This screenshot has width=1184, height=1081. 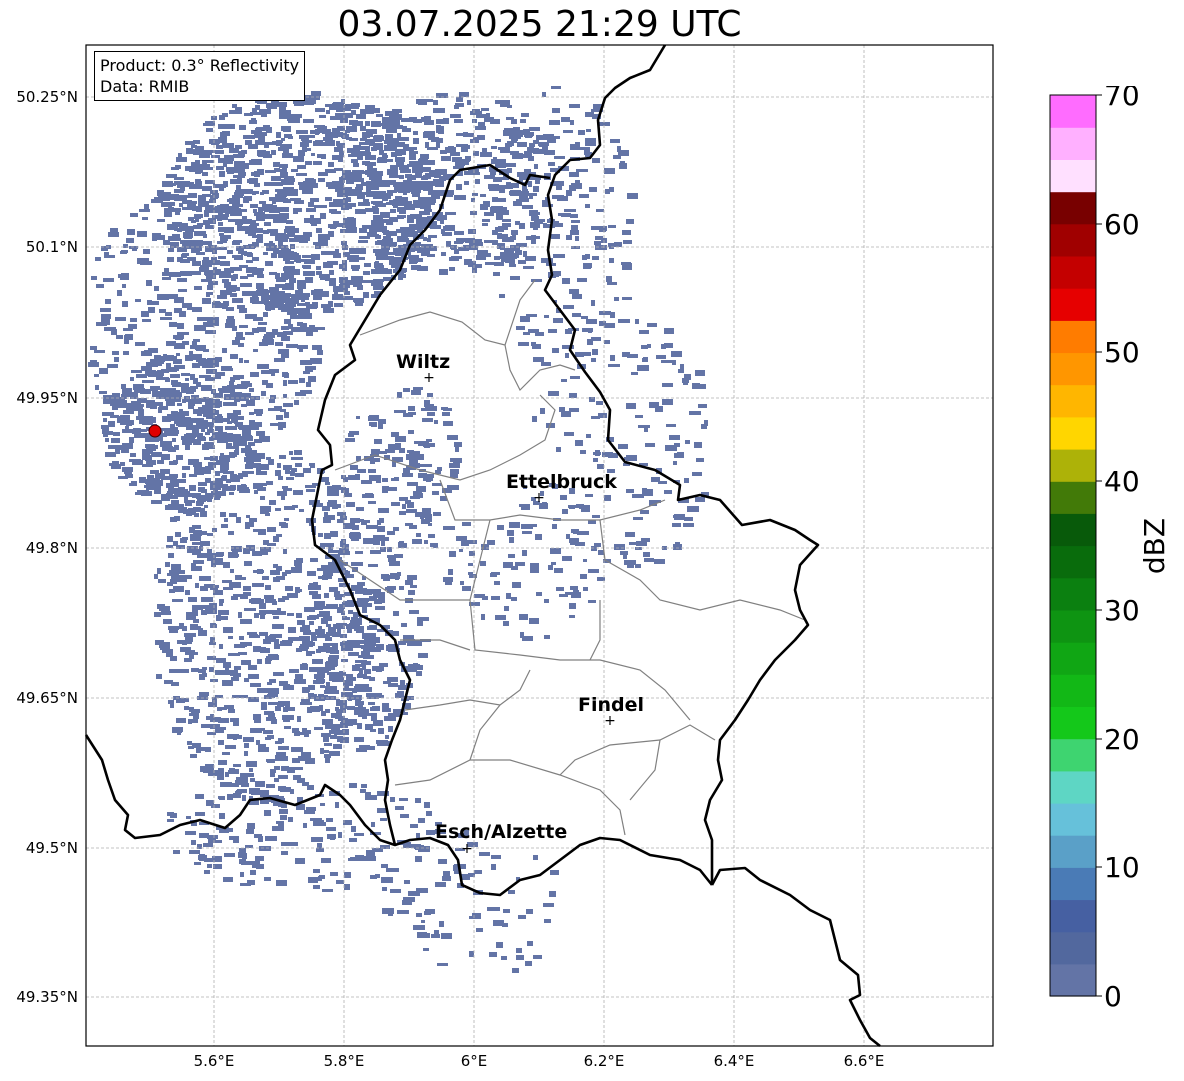 I want to click on city-findel: Findel +, so click(x=611, y=711).